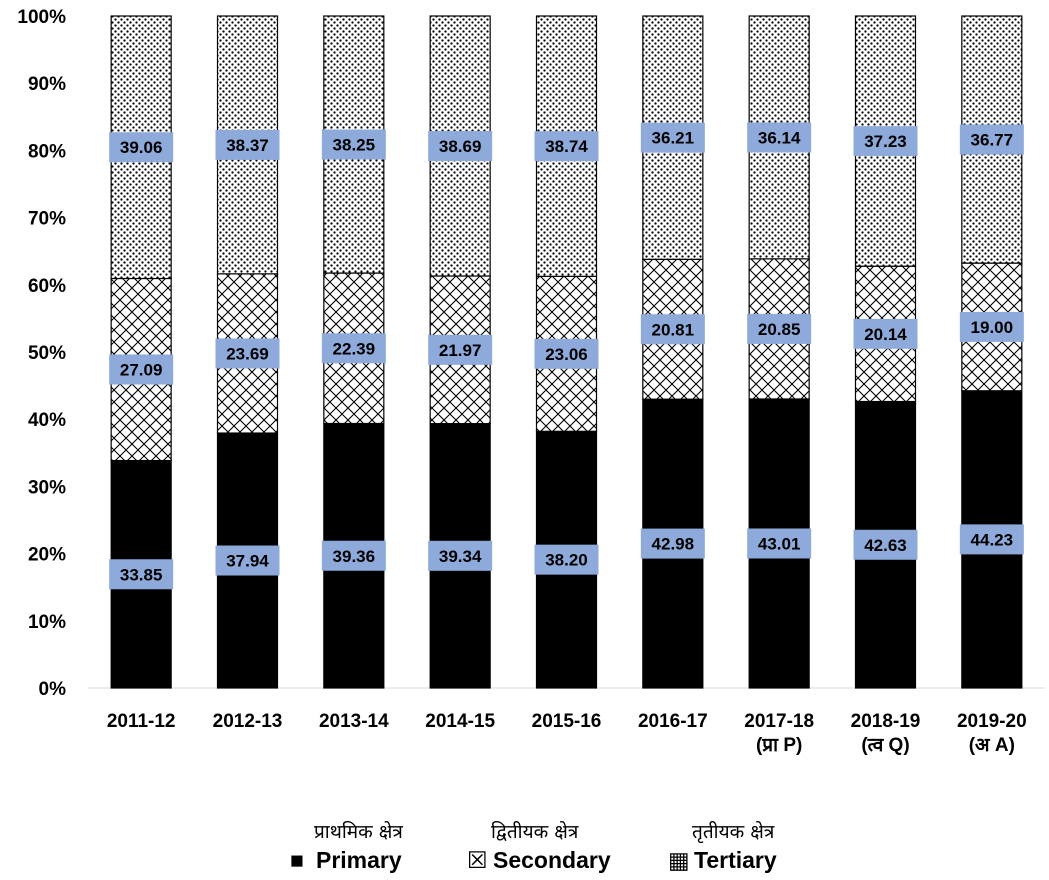 The image size is (1049, 880). I want to click on legend-label-tertiary: Tertiary, so click(735, 860).